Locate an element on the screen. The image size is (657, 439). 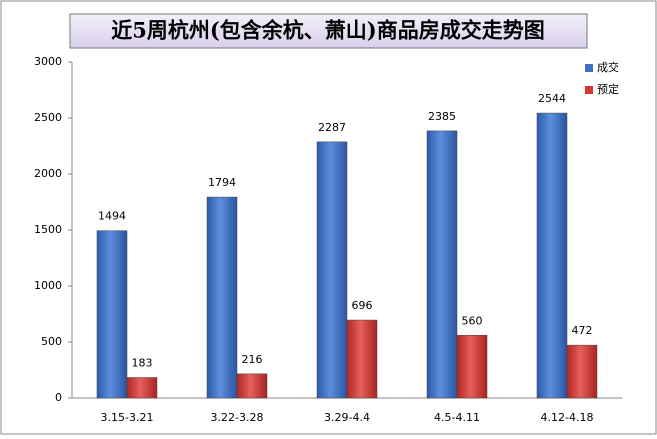
title-box is located at coordinates (328, 31).